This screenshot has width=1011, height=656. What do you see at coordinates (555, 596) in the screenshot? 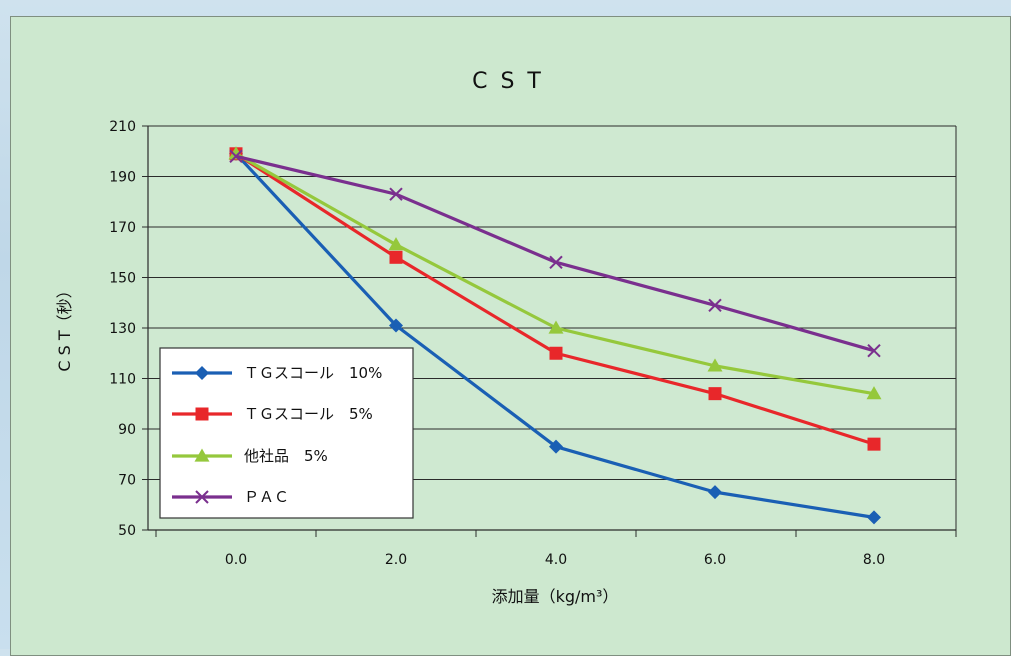
I see `x-axis-label: 添加量（kg/m³）` at bounding box center [555, 596].